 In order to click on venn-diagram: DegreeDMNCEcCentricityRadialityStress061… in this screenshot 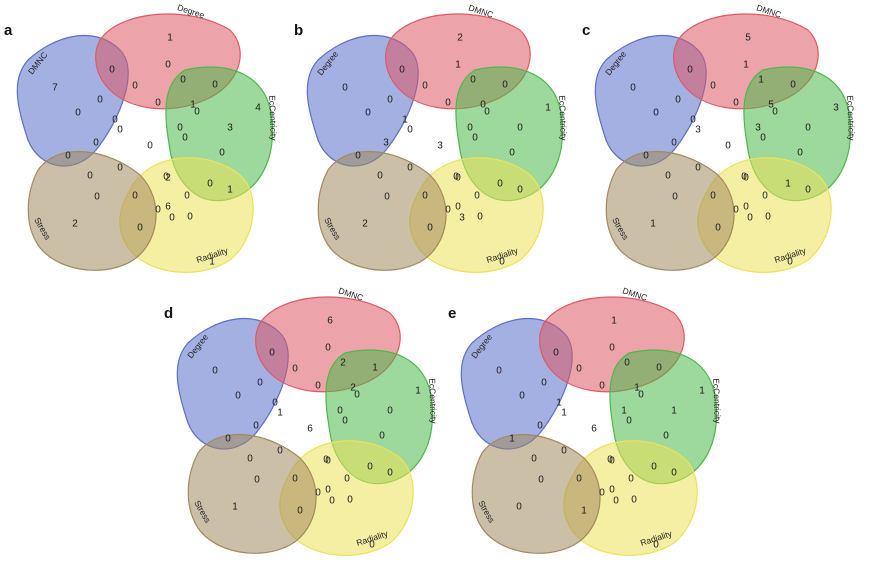, I will do `click(307, 420)`.